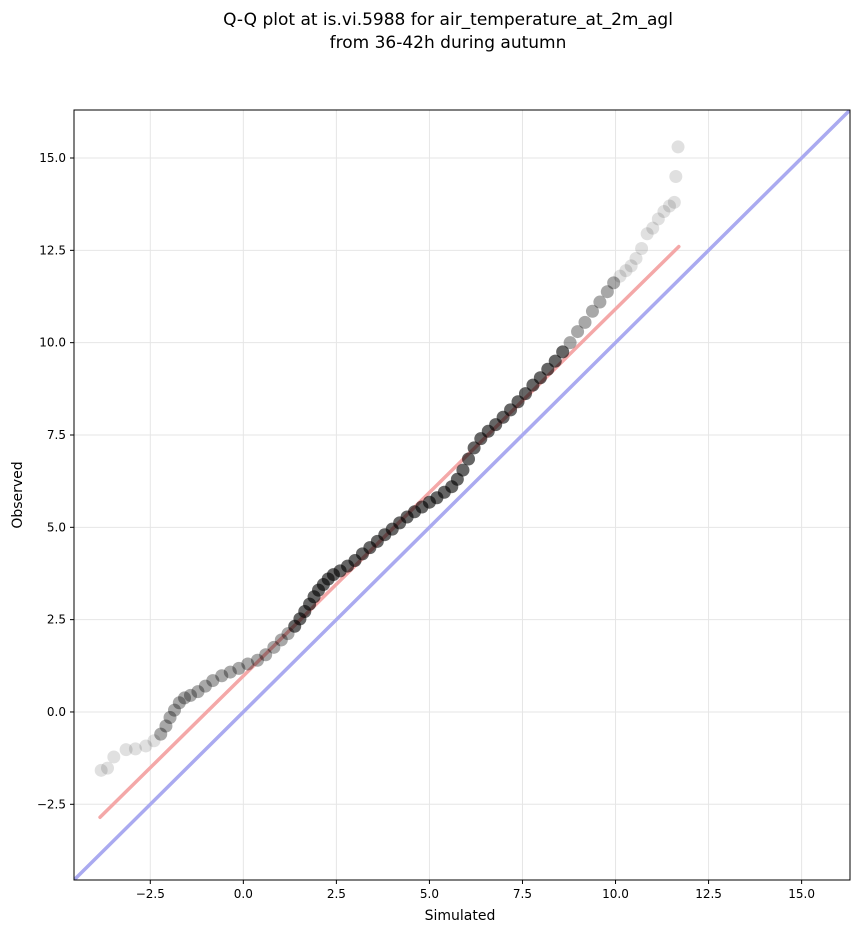 The width and height of the screenshot is (858, 934). Describe the element at coordinates (150, 894) in the screenshot. I see `x-tick-label: −2.5` at that location.